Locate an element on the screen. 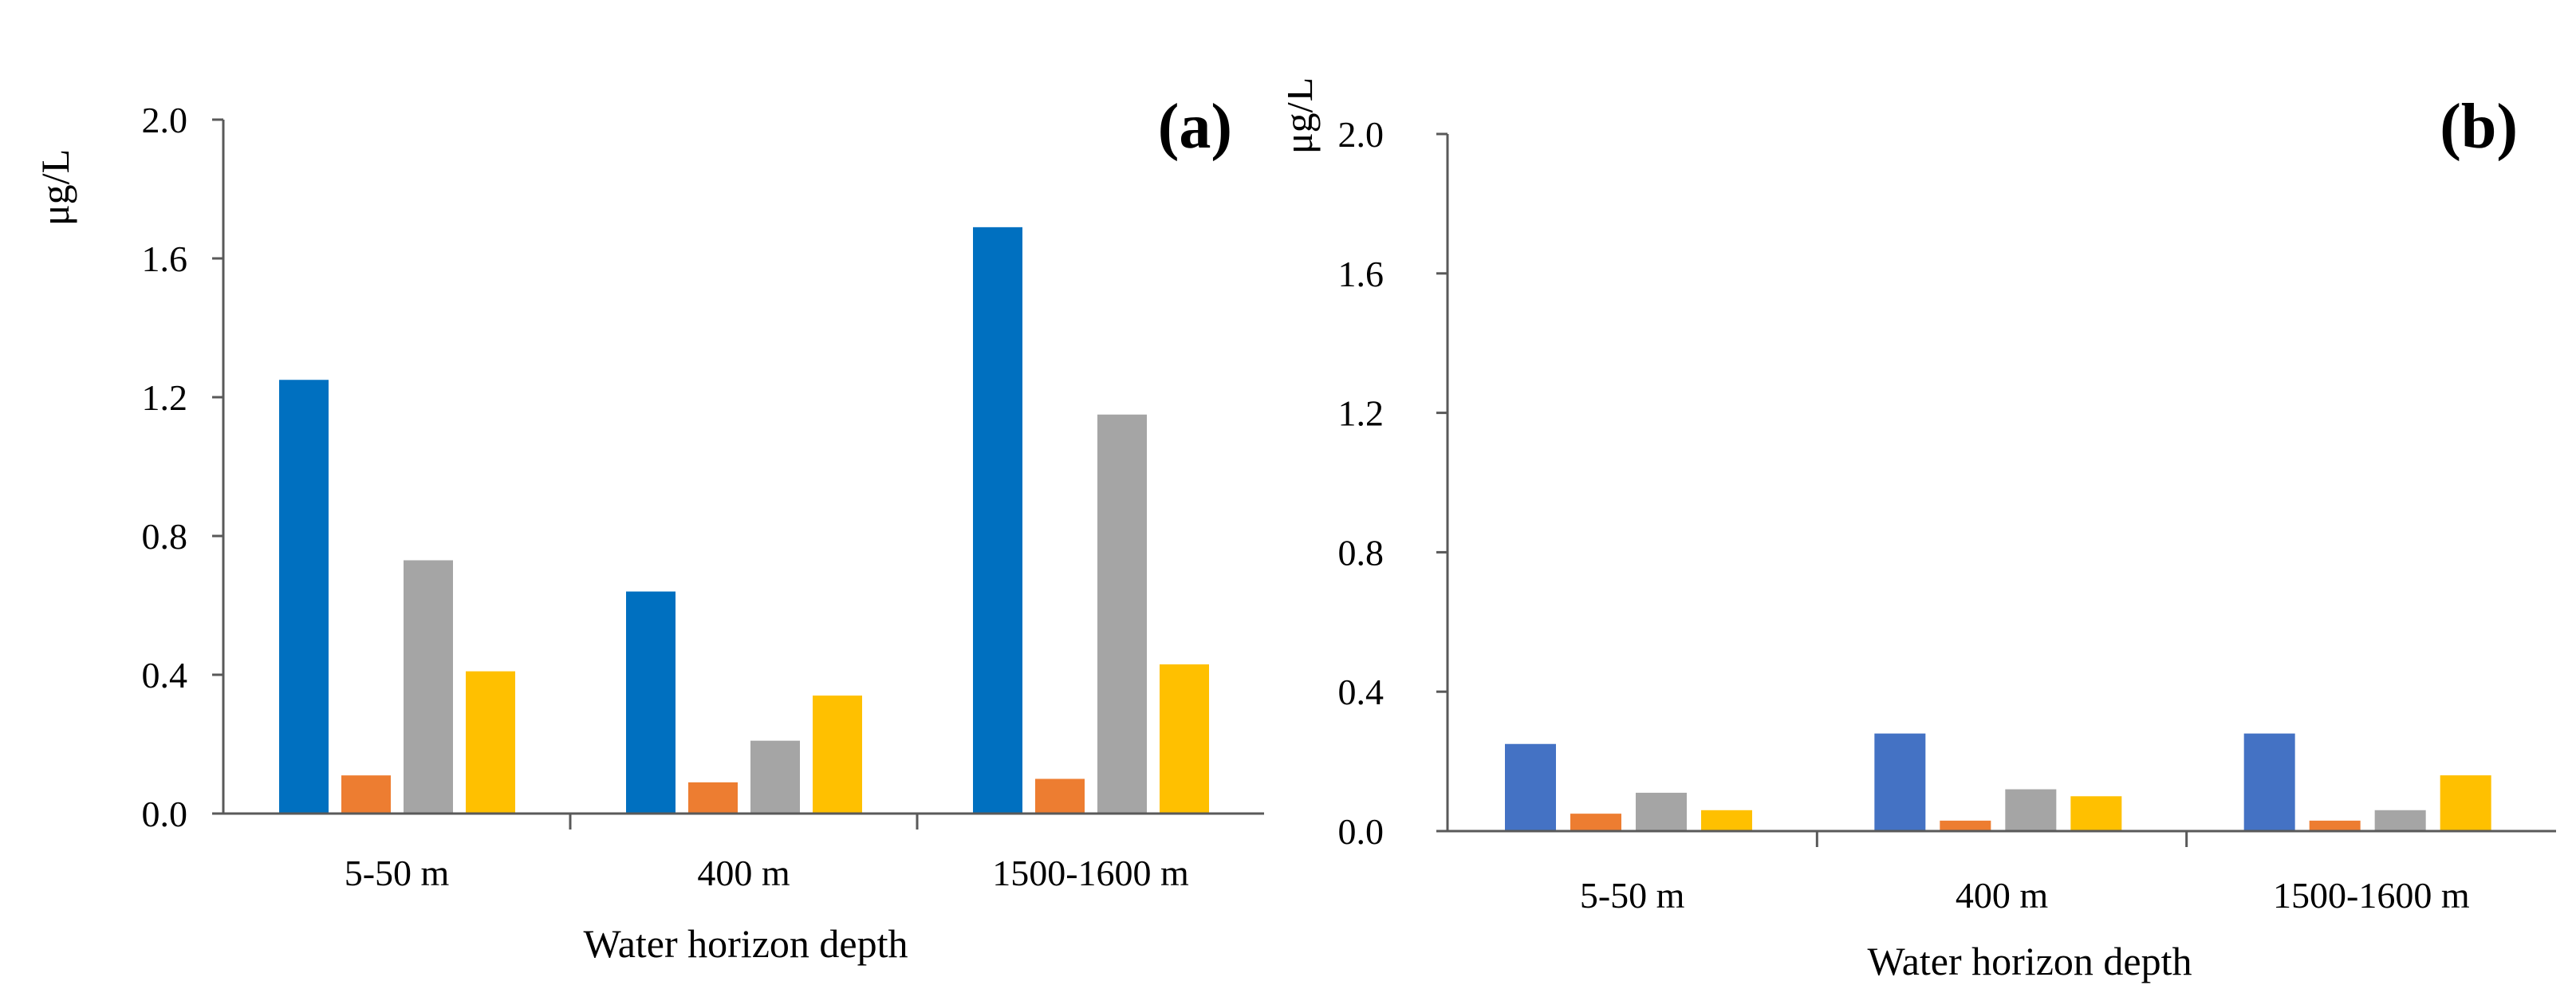 This screenshot has width=2576, height=997. y-tick-label-b: 1.2 is located at coordinates (1361, 413).